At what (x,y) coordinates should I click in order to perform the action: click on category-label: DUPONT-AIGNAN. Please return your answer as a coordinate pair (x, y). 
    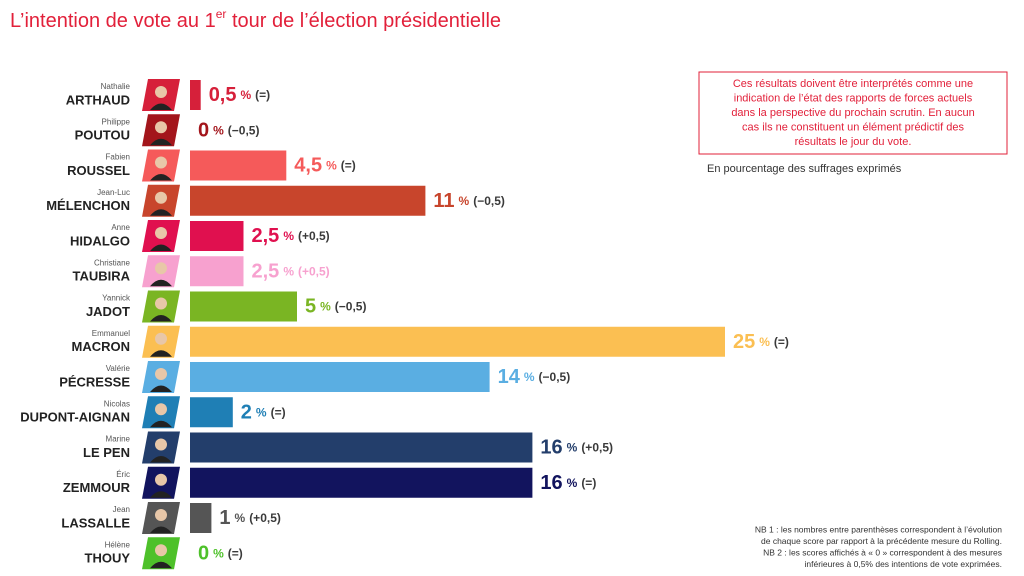
    Looking at the image, I should click on (75, 417).